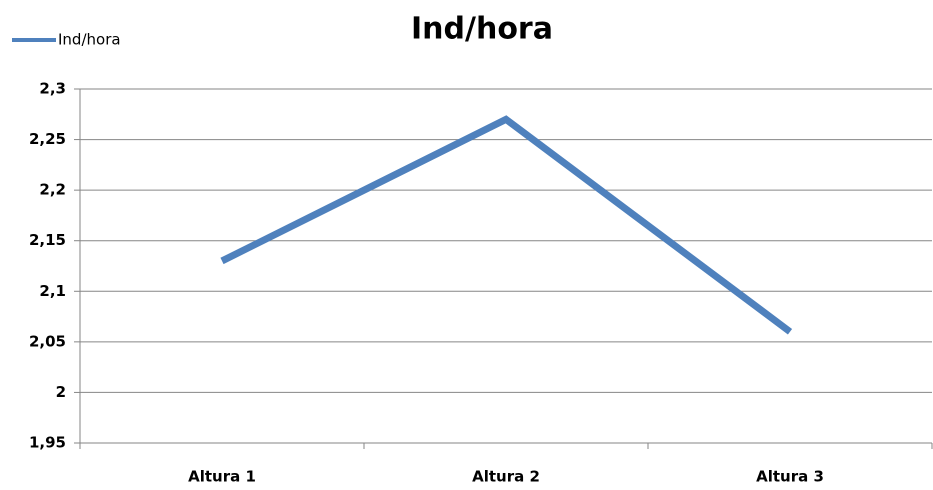  Describe the element at coordinates (47, 240) in the screenshot. I see `y-tick-label: 2,15` at that location.